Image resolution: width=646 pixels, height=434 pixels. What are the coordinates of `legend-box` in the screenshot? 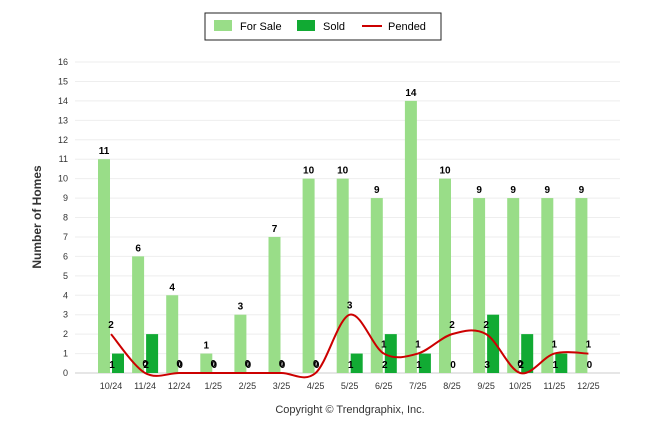 It's located at (323, 26).